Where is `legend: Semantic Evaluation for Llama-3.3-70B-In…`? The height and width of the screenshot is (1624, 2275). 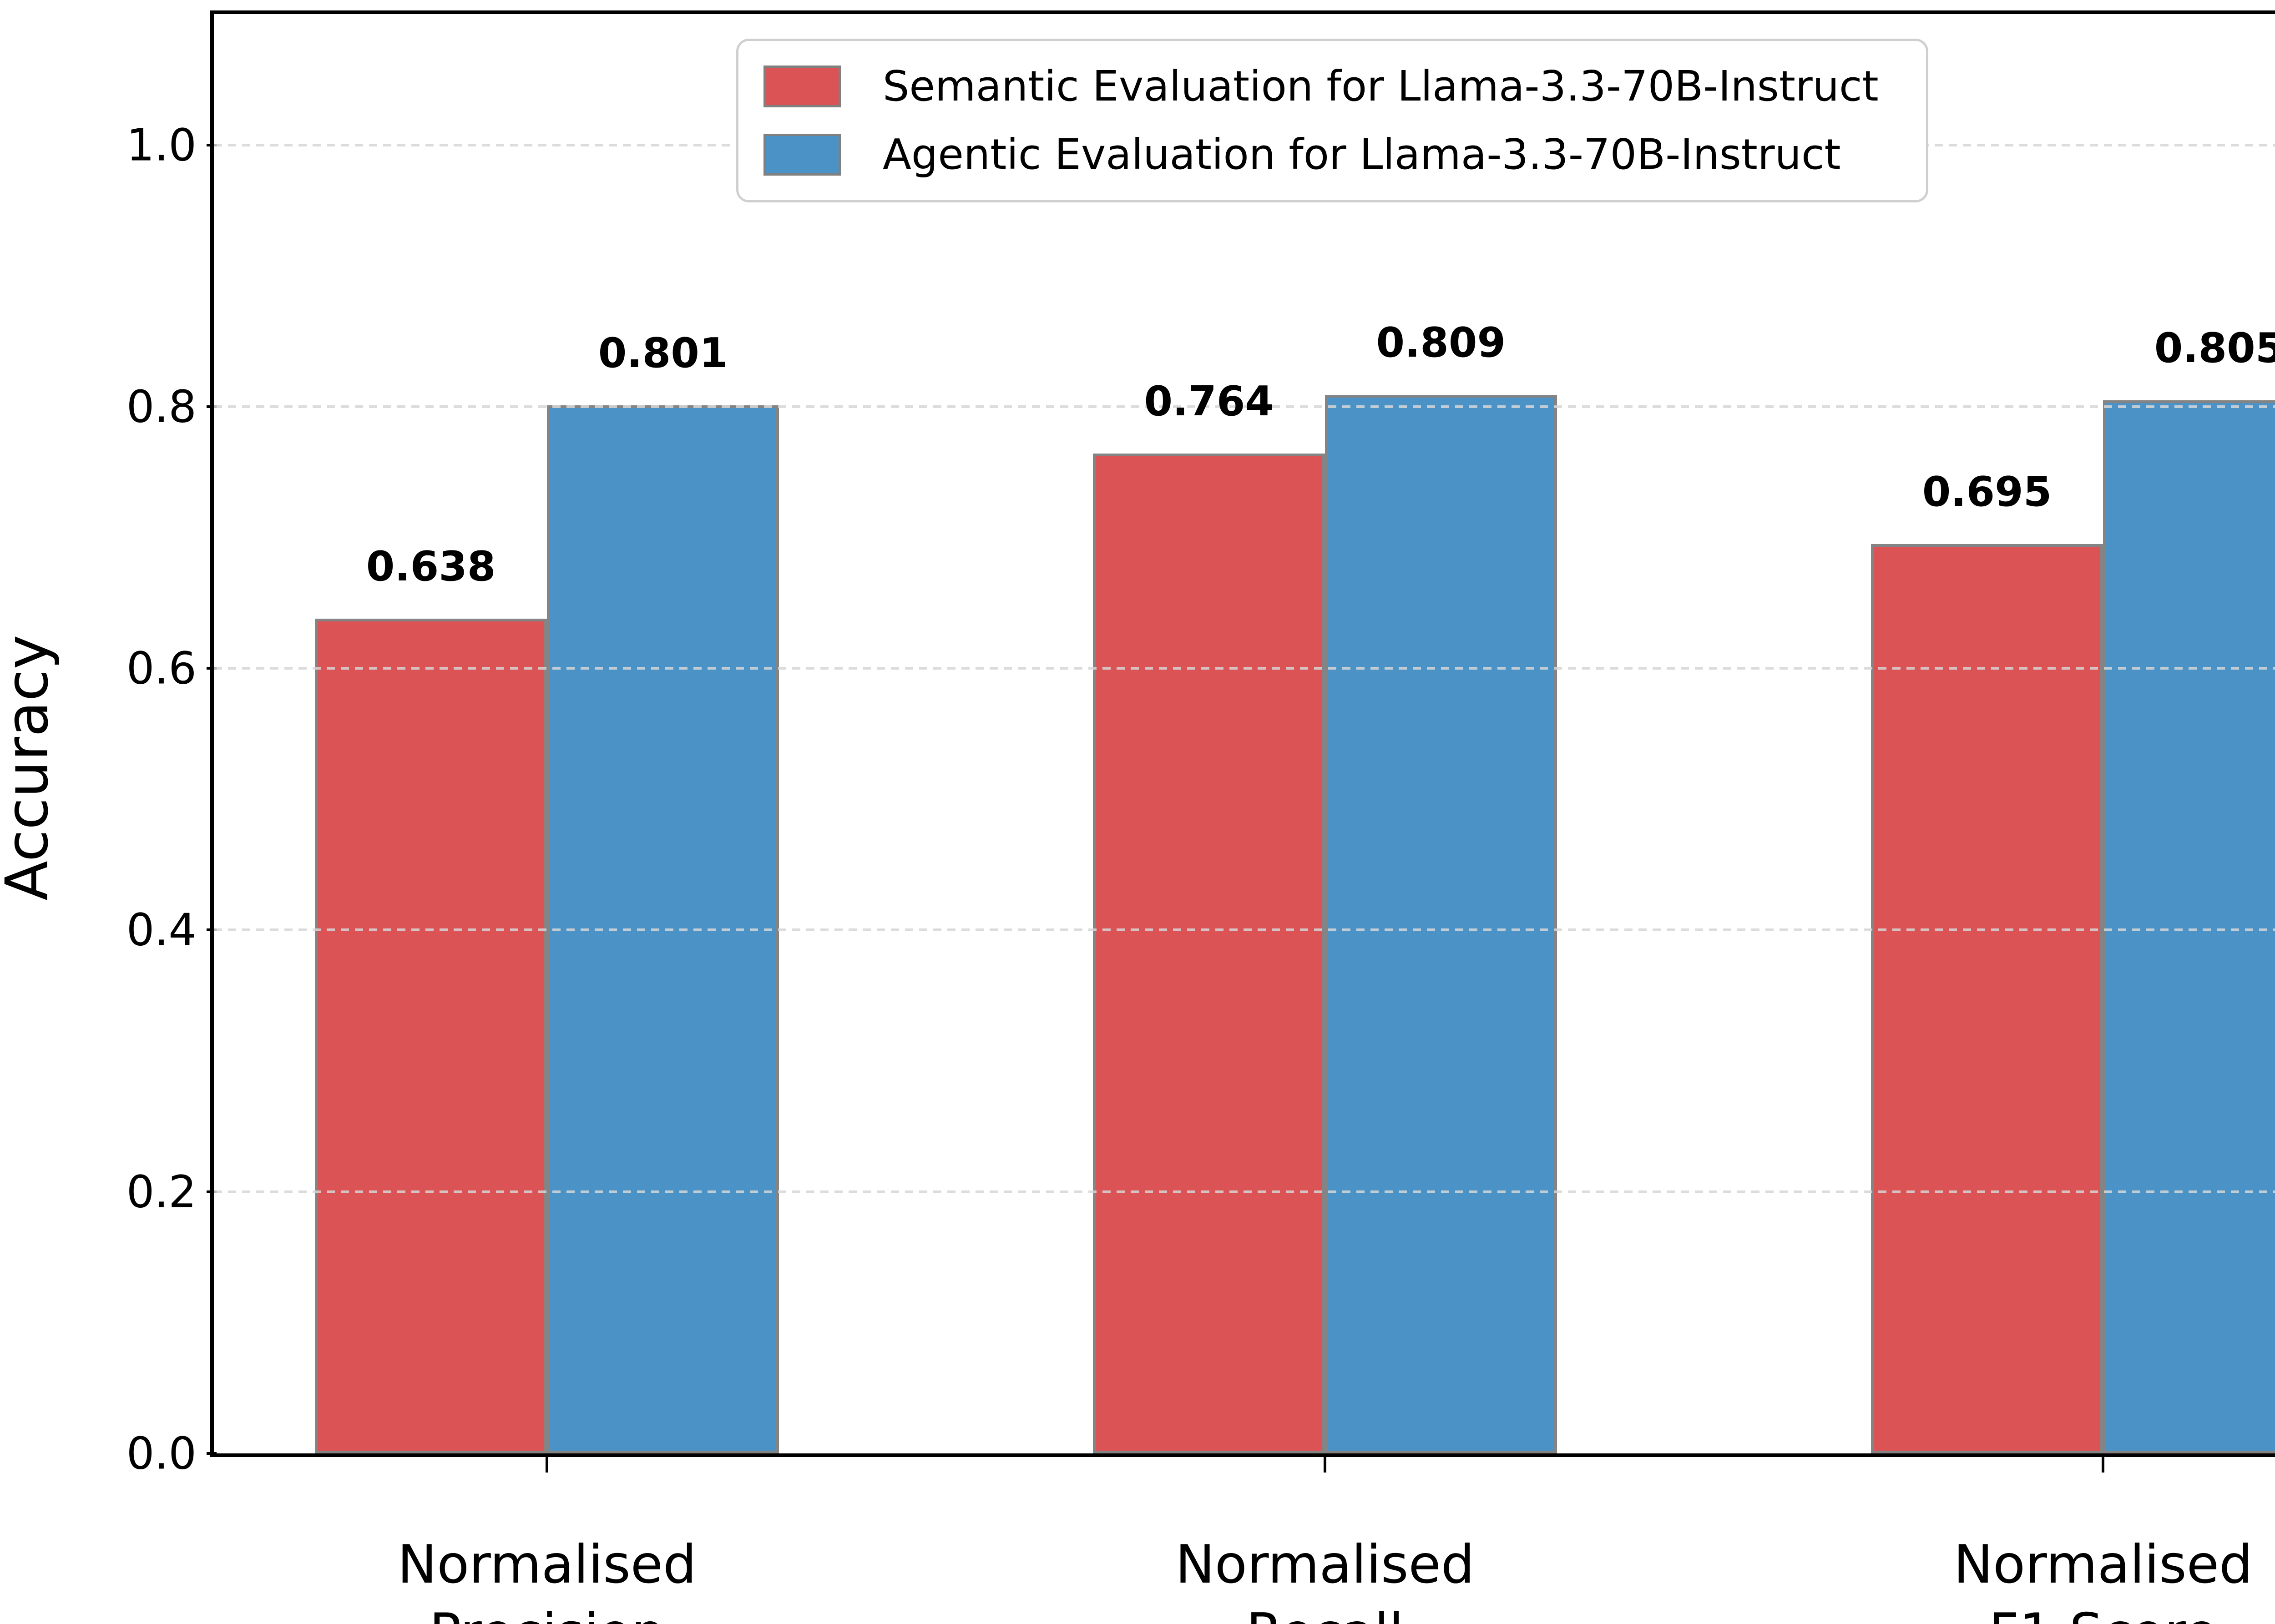 legend: Semantic Evaluation for Llama-3.3-70B-In… is located at coordinates (1332, 120).